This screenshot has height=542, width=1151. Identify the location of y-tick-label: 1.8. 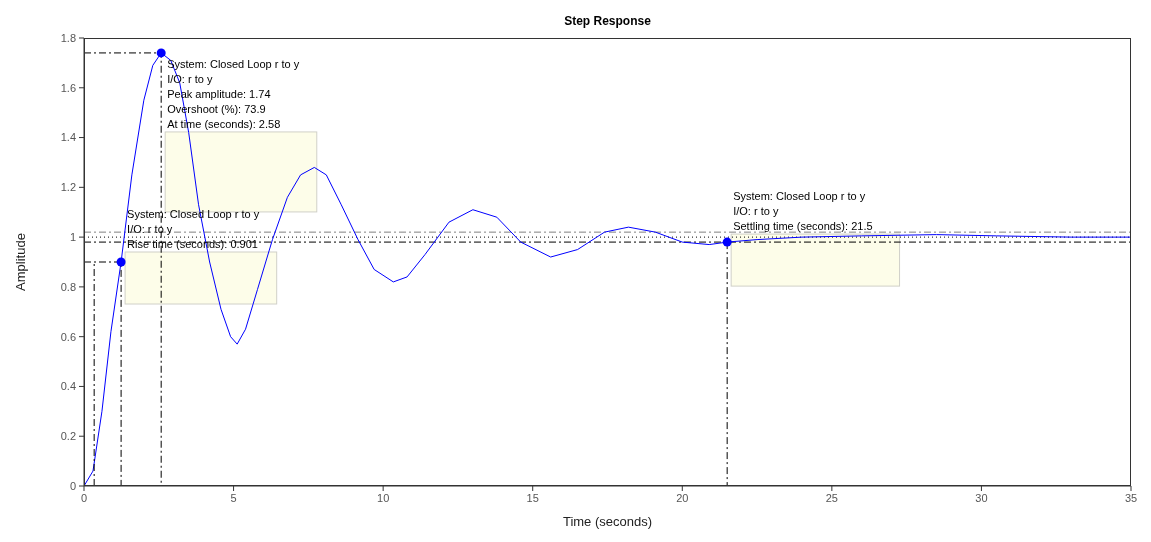
(68, 37).